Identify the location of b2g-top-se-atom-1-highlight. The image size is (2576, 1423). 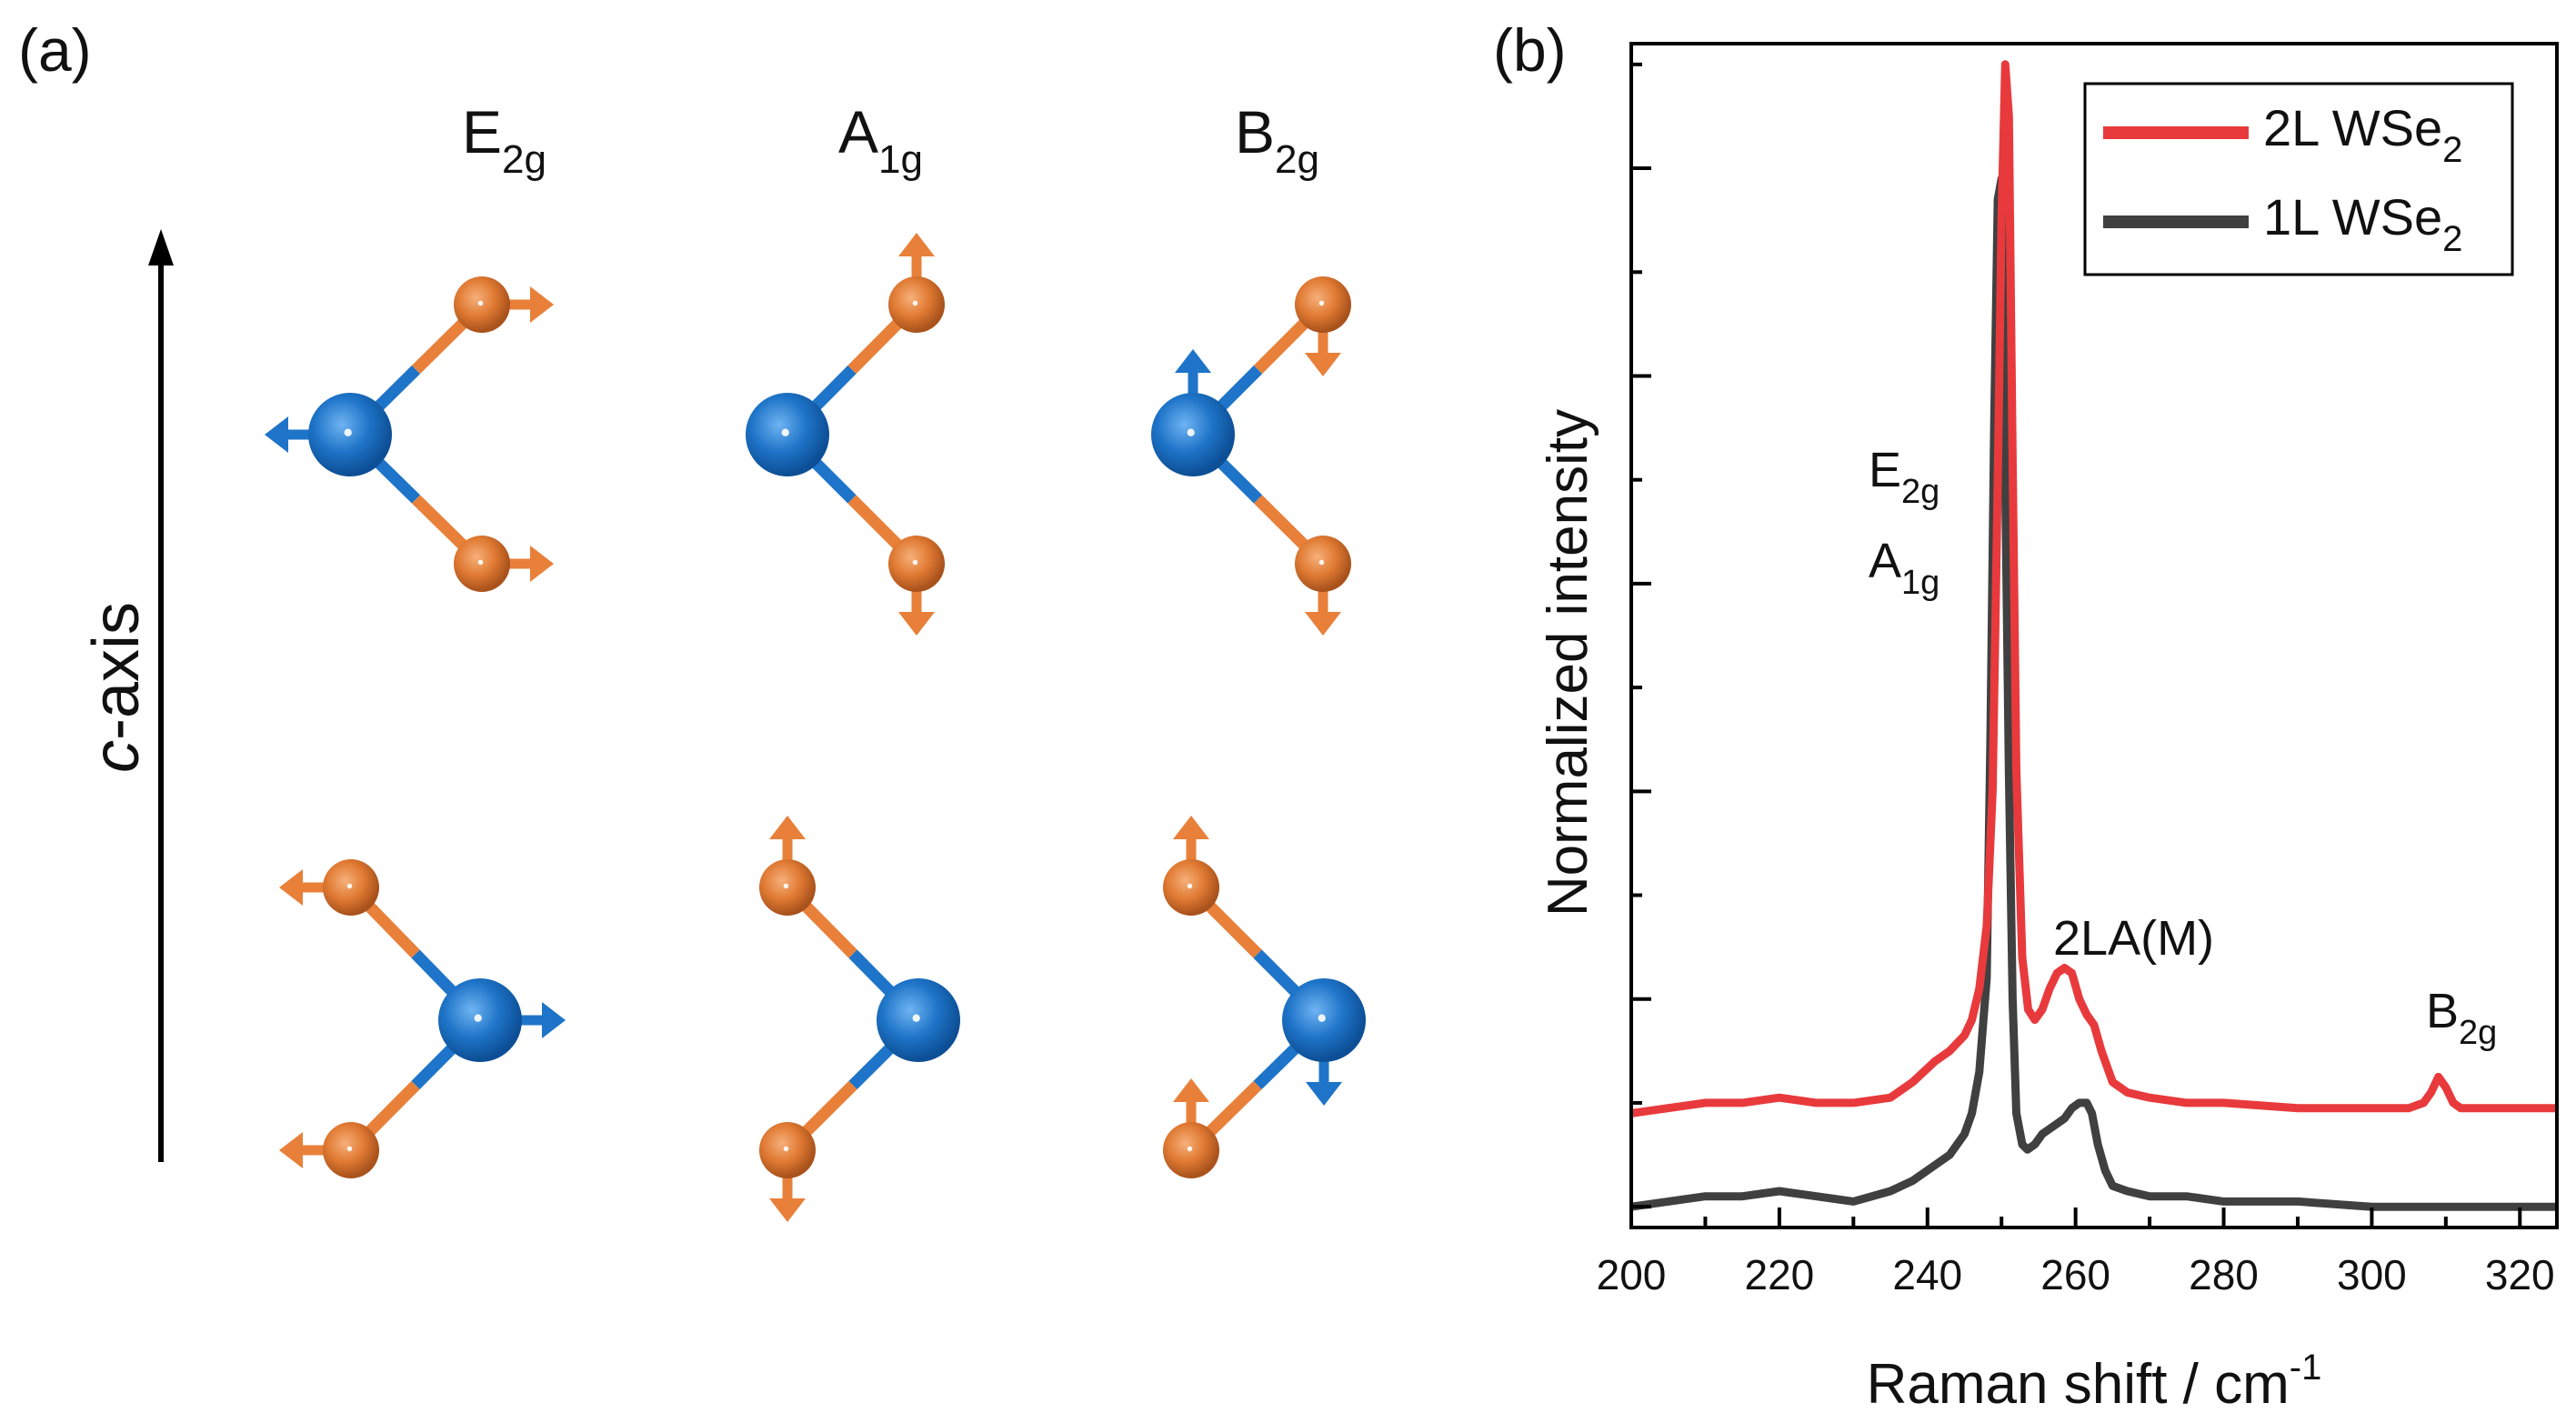
(1322, 562).